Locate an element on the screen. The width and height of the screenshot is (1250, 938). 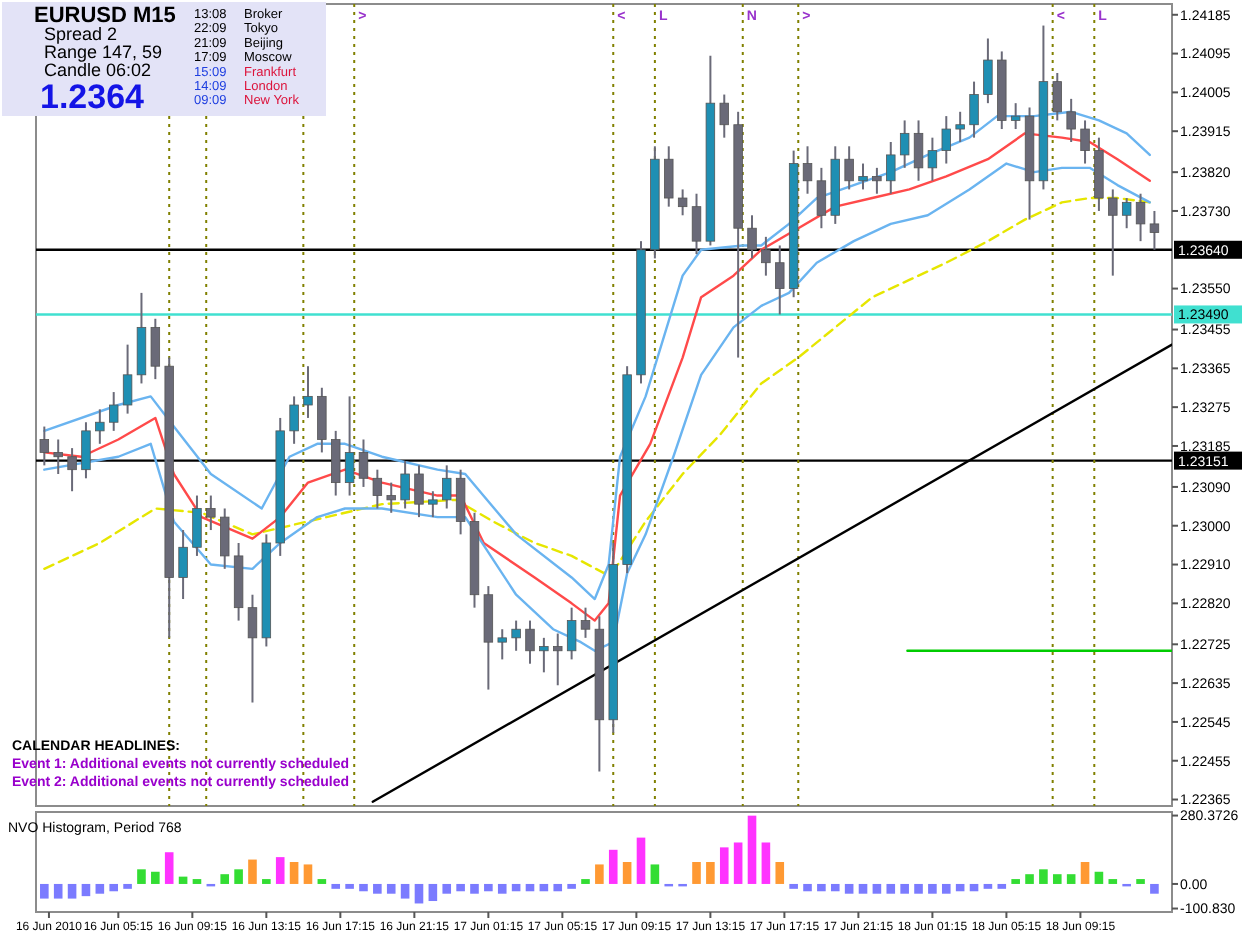
annotation: 1.2364 is located at coordinates (93, 97).